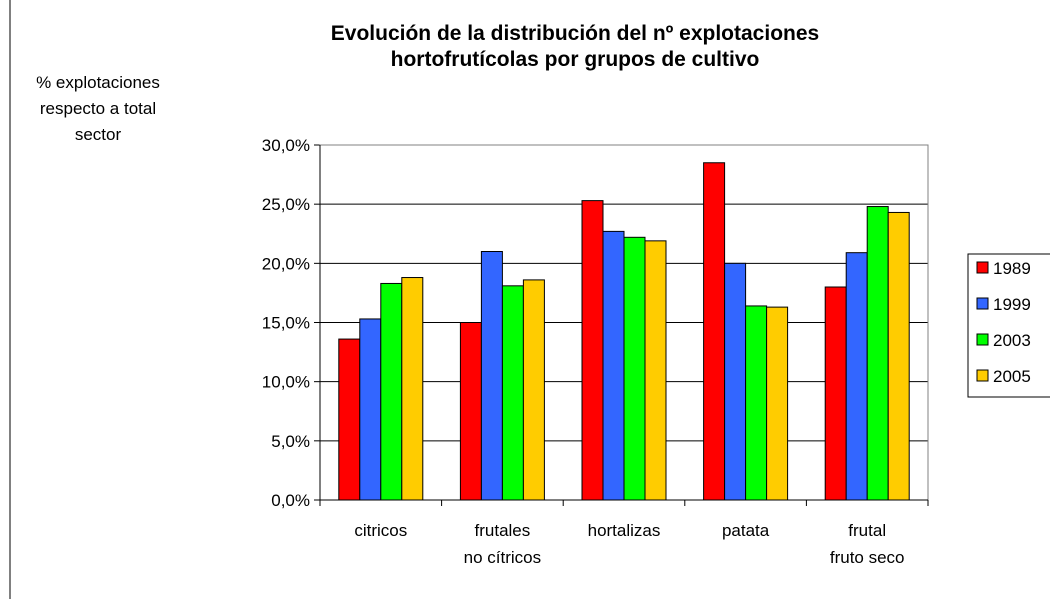 Image resolution: width=1050 pixels, height=599 pixels. What do you see at coordinates (290, 500) in the screenshot?
I see `y-tick-label: 0,0%` at bounding box center [290, 500].